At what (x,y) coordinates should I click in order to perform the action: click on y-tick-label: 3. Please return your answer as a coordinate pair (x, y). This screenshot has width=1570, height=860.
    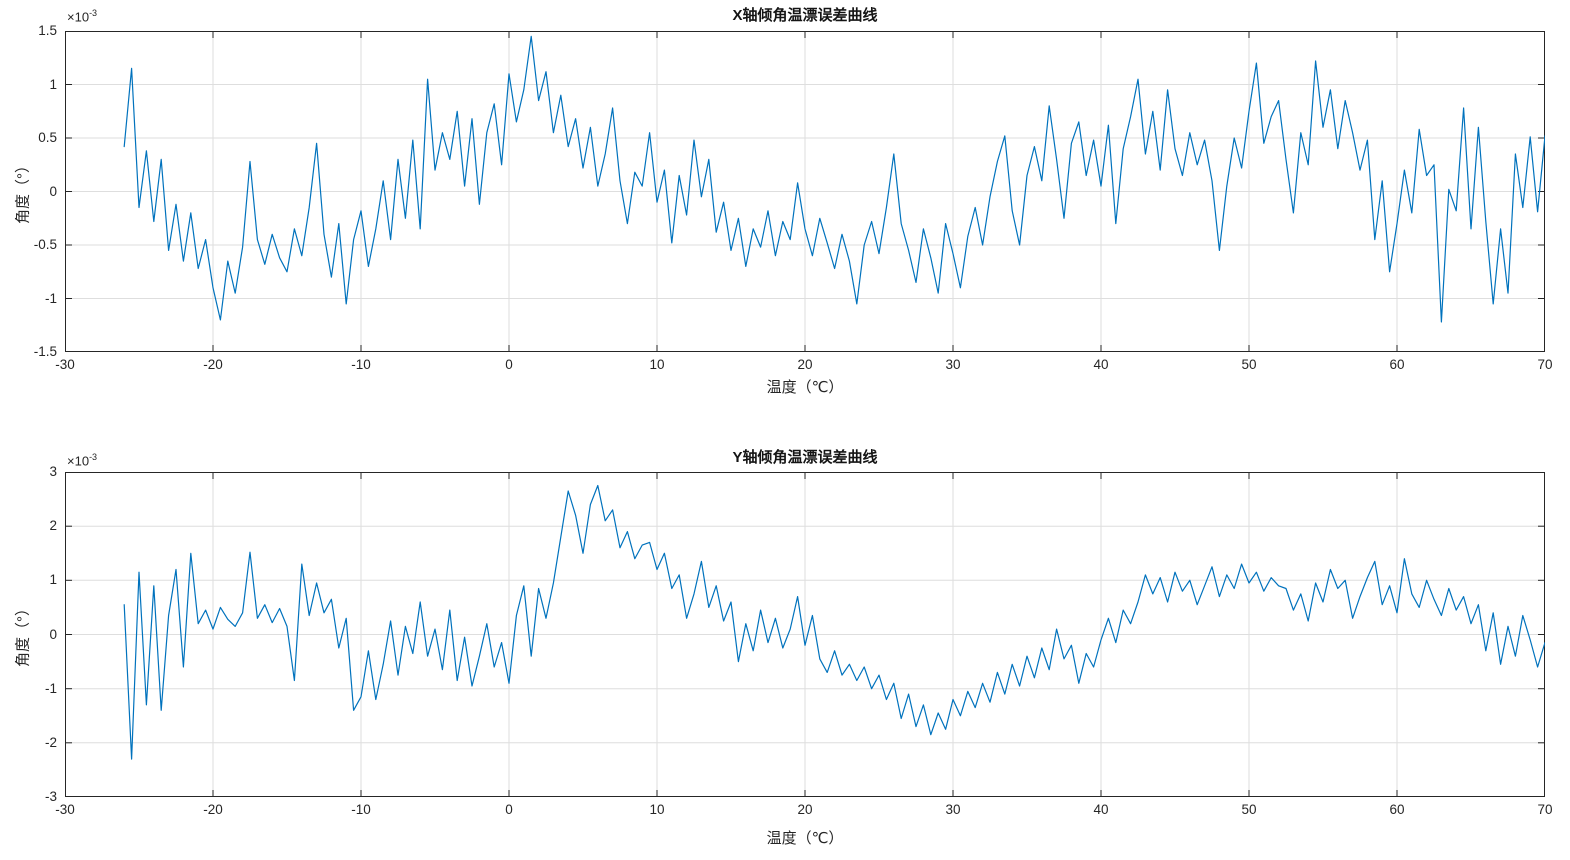
    Looking at the image, I should click on (53, 471).